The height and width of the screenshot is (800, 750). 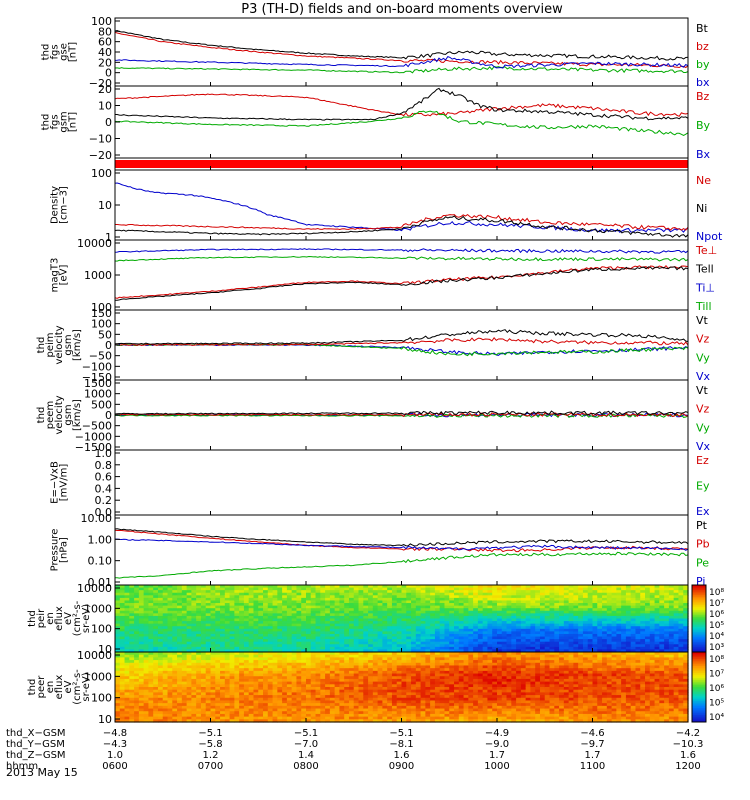 What do you see at coordinates (705, 287) in the screenshot?
I see `legend-entry: Ti⊥` at bounding box center [705, 287].